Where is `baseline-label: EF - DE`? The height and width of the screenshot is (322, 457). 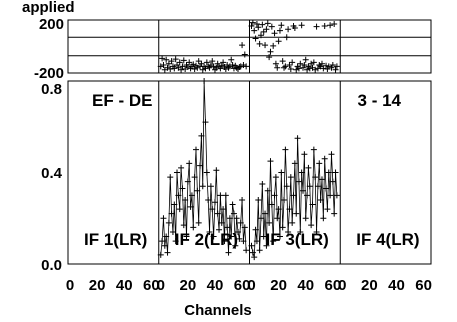
baseline-label: EF - DE is located at coordinates (122, 100).